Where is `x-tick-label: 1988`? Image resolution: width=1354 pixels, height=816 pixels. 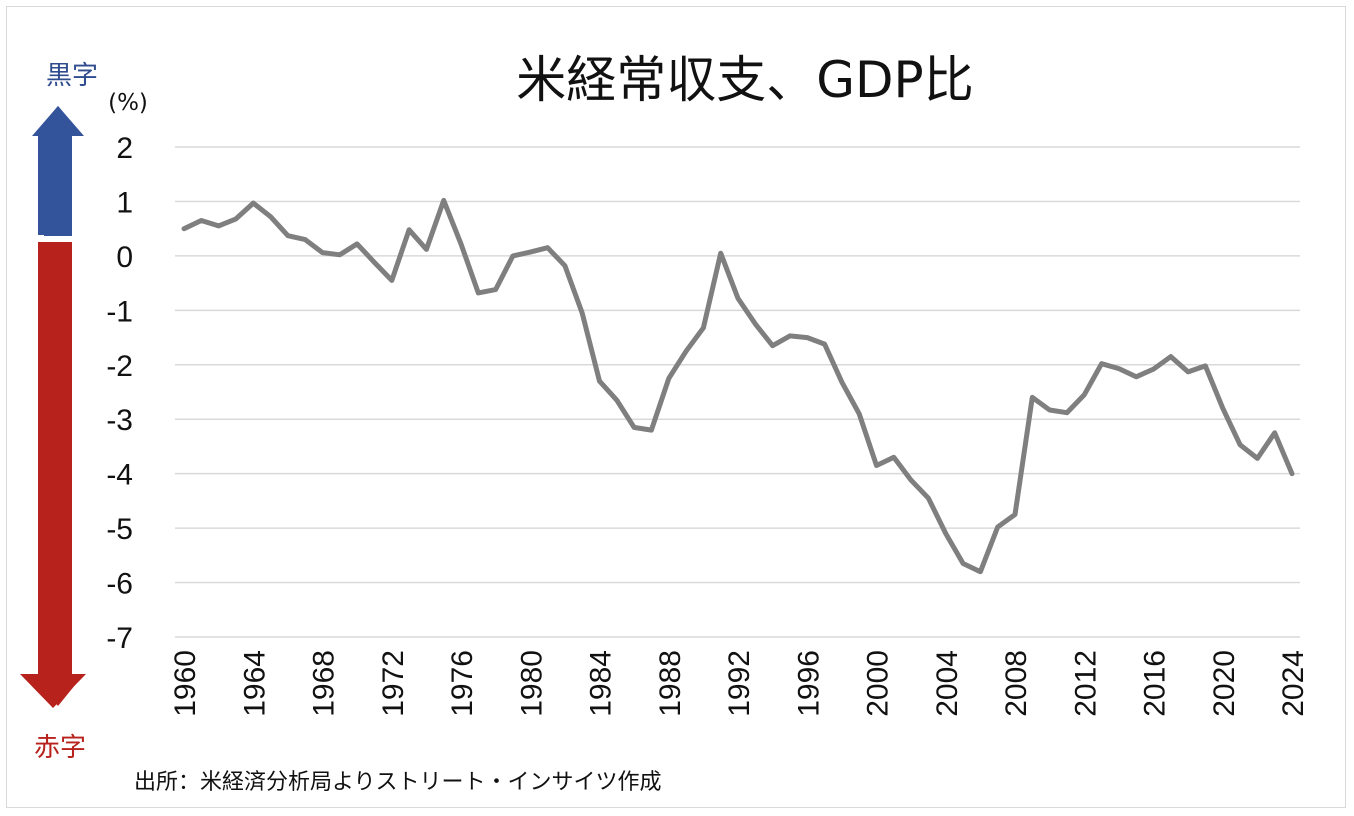 x-tick-label: 1988 is located at coordinates (670, 683).